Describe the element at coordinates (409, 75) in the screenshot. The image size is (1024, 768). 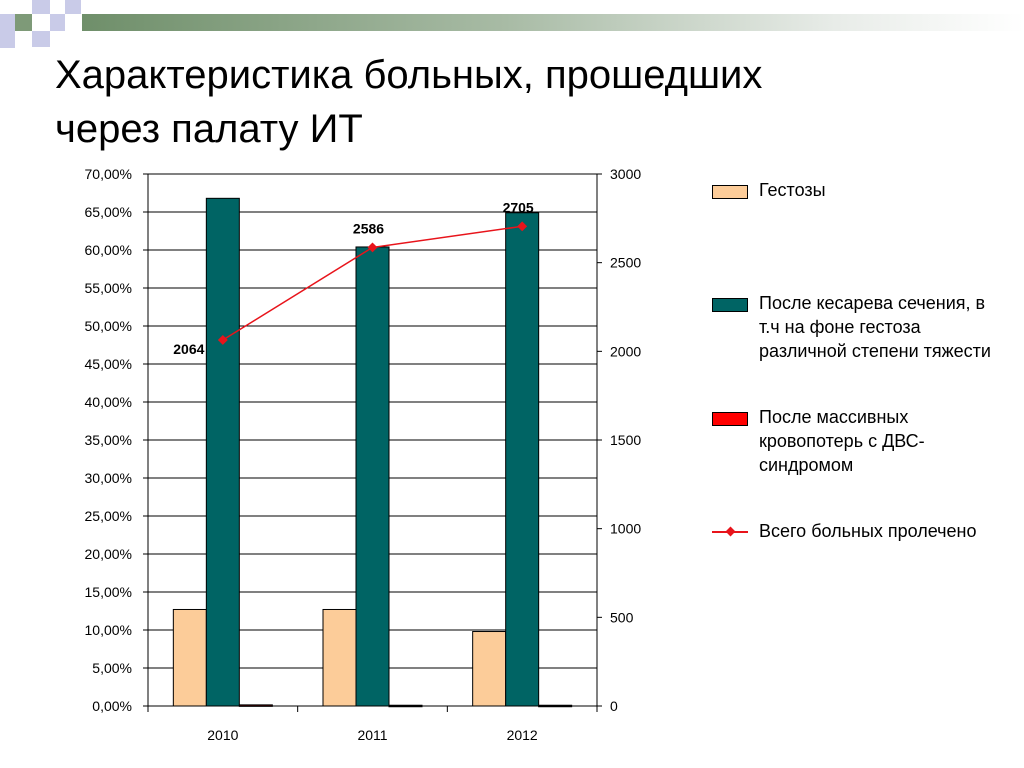
I see `title-line-1: Характеристика больных, прошедших` at that location.